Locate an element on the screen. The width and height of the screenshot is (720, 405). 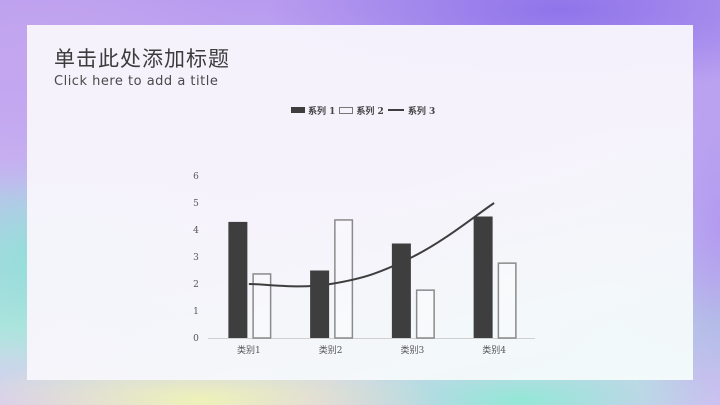
x-tick-label: 类别3 is located at coordinates (413, 350).